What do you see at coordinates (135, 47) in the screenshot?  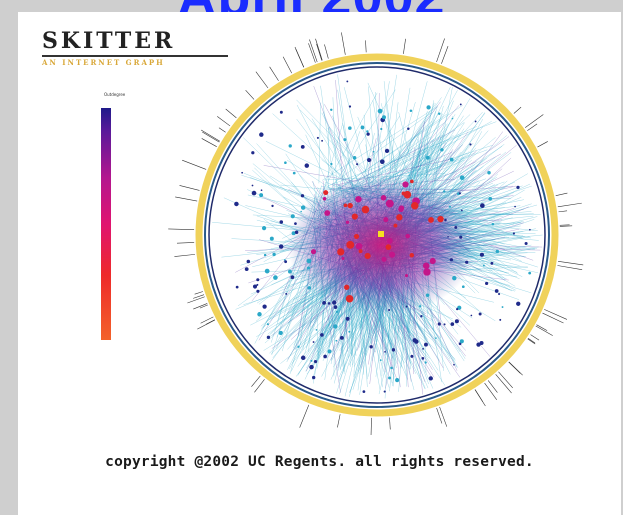 I see `skitter-logo: SKITTER AN INTERNET GRAPH` at bounding box center [135, 47].